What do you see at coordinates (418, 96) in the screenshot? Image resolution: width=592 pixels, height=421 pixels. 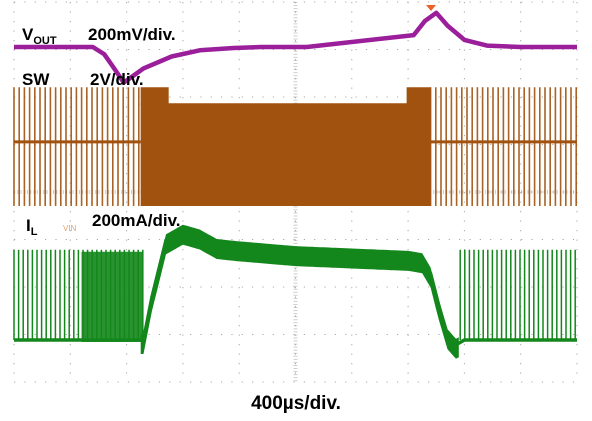 I see `sw-step-right` at bounding box center [418, 96].